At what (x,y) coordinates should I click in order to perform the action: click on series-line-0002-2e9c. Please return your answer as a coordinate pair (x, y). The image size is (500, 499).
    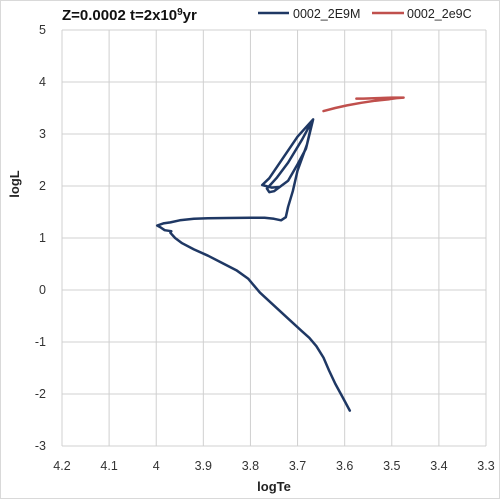
    Looking at the image, I should click on (363, 104).